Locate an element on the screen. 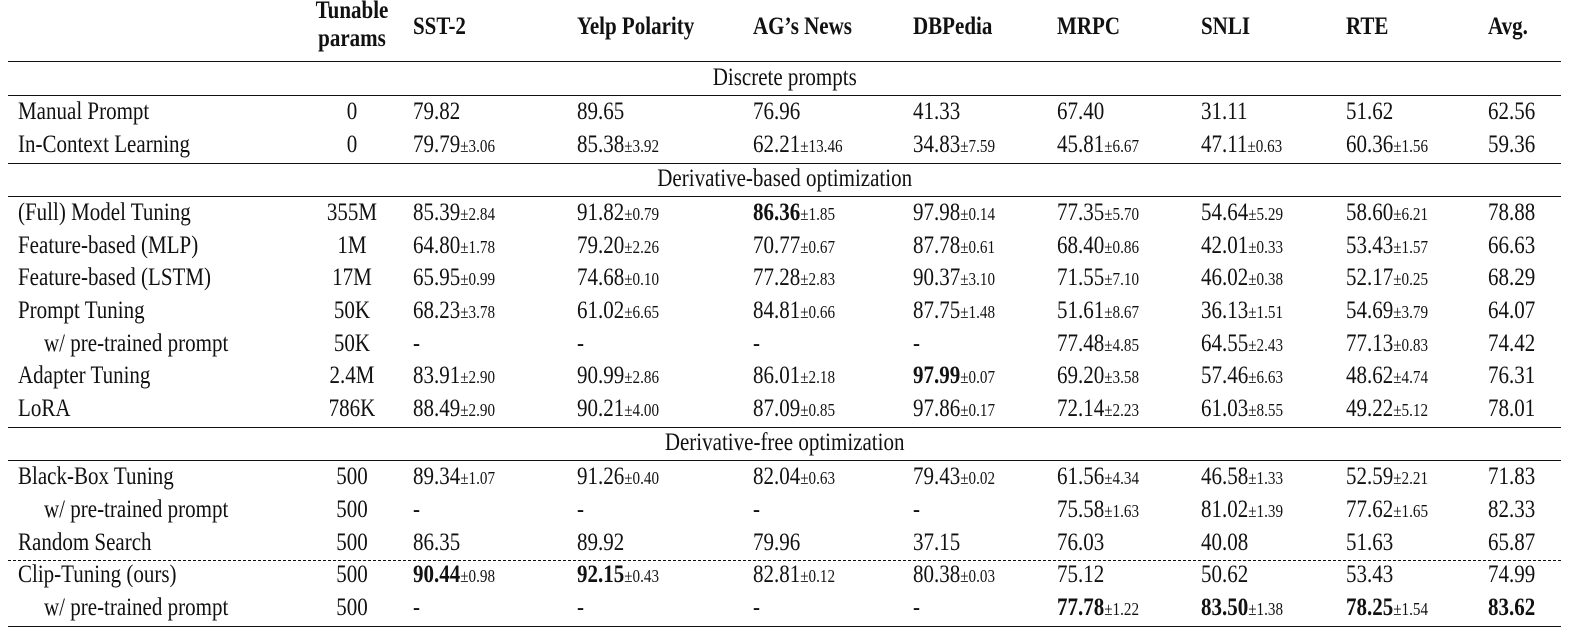  column-header: MRPC is located at coordinates (1088, 26).